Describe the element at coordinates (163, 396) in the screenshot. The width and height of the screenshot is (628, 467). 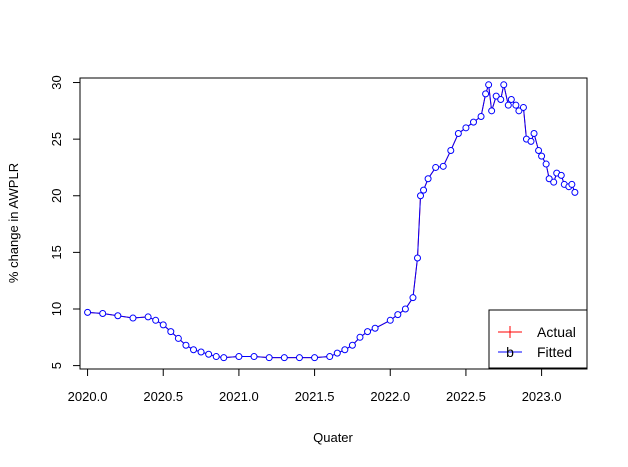
I see `x-tick-label: 2020.5` at that location.